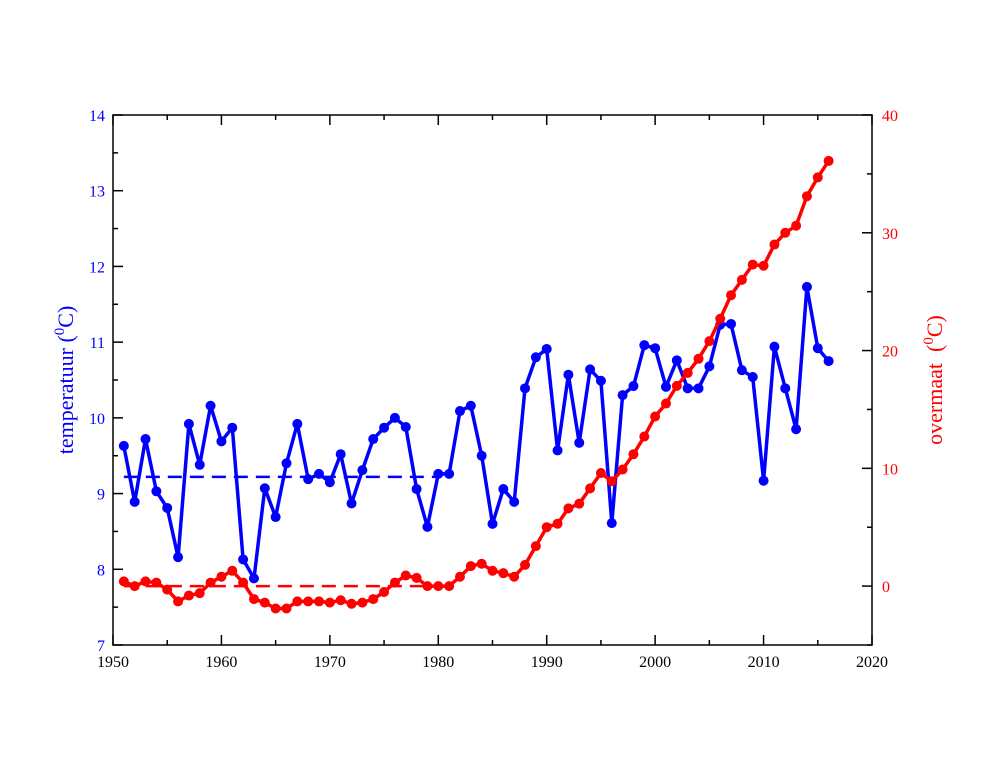 This screenshot has width=983, height=760. I want to click on y-tick-label: 13, so click(97, 192).